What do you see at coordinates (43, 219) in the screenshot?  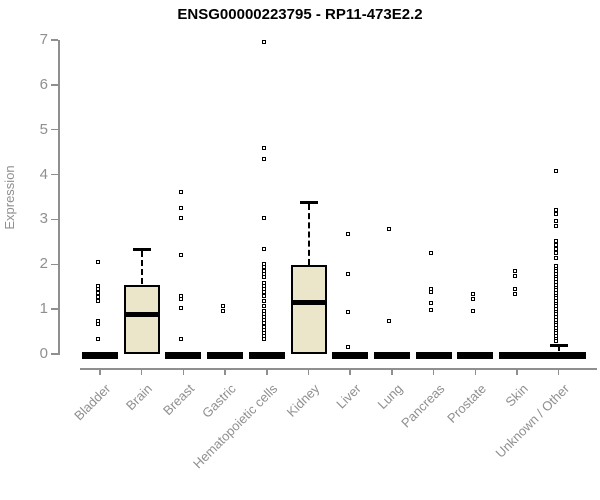 I see `y-tick-label: 3` at bounding box center [43, 219].